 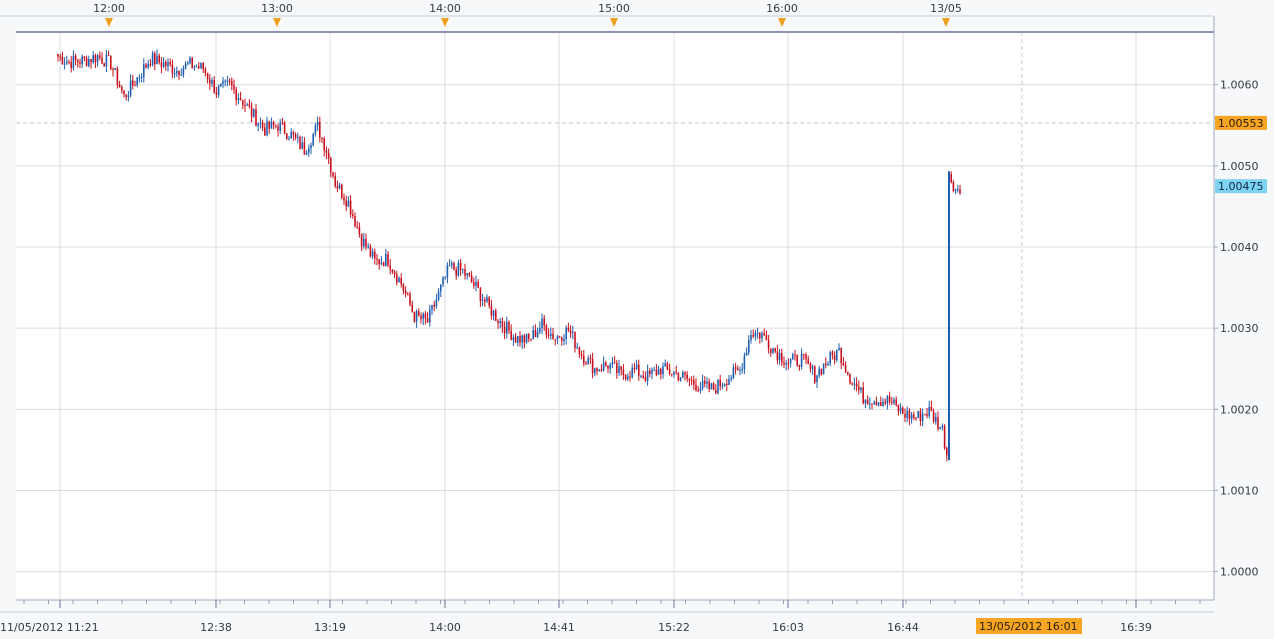 What do you see at coordinates (1239, 166) in the screenshot?
I see `price-tick-label: 1.0050` at bounding box center [1239, 166].